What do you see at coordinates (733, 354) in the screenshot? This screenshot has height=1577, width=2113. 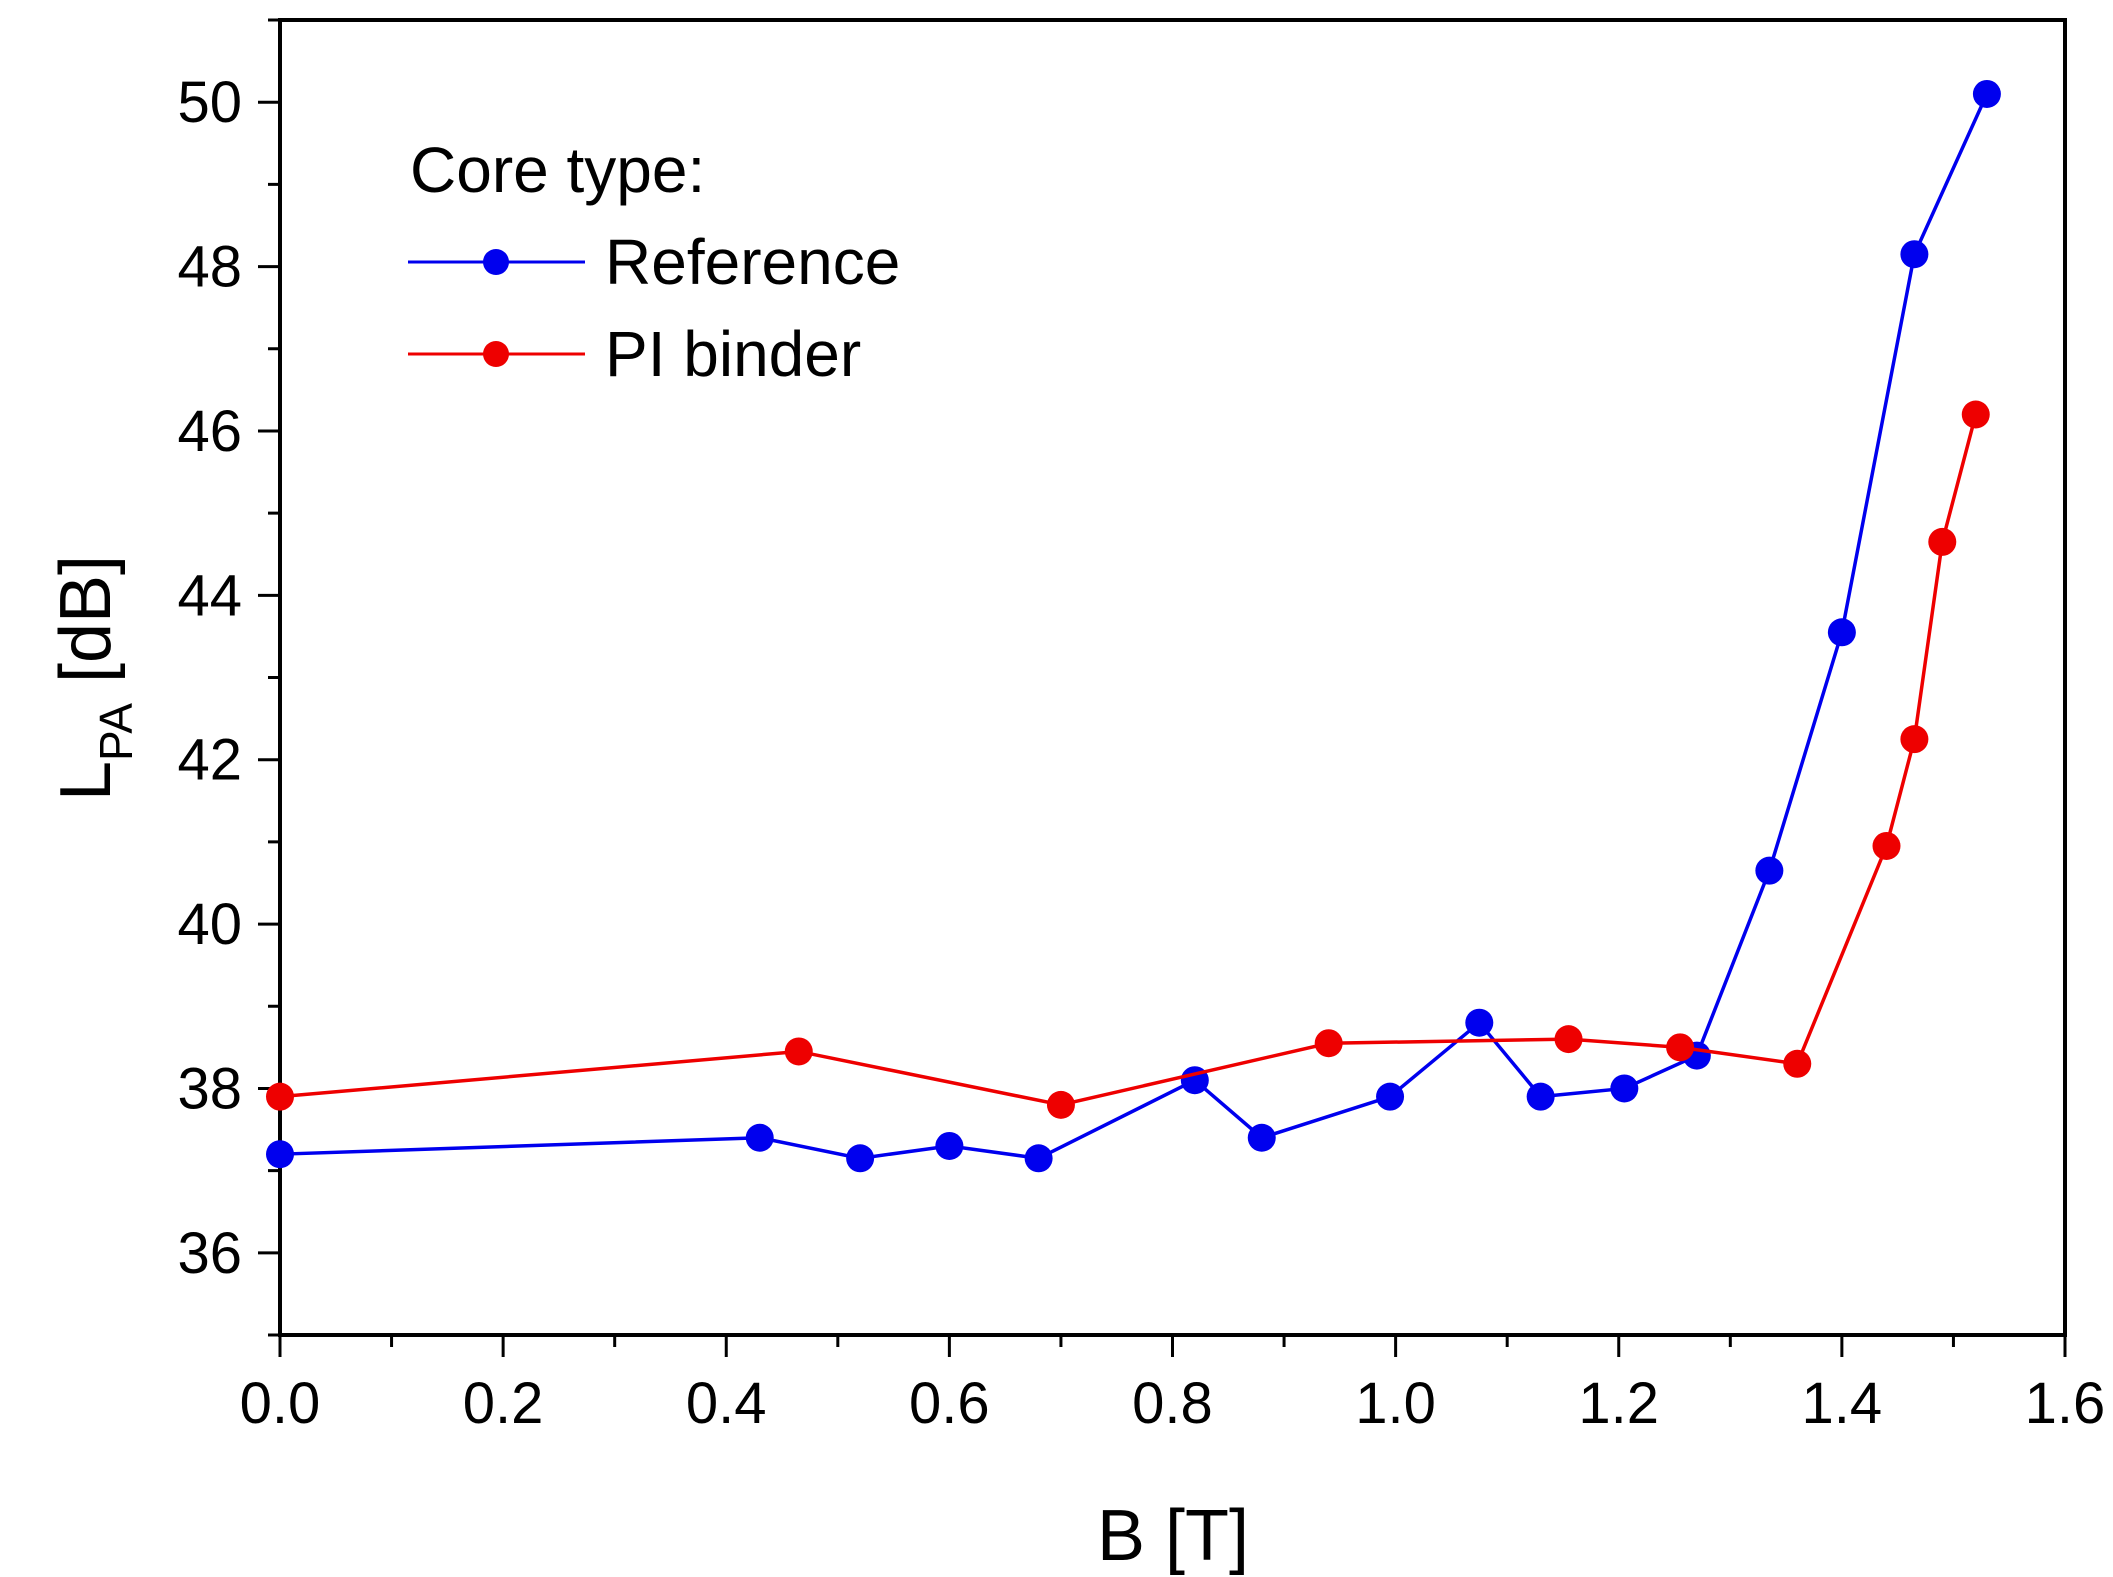 I see `legend-label-pi-binder: PI binder` at bounding box center [733, 354].